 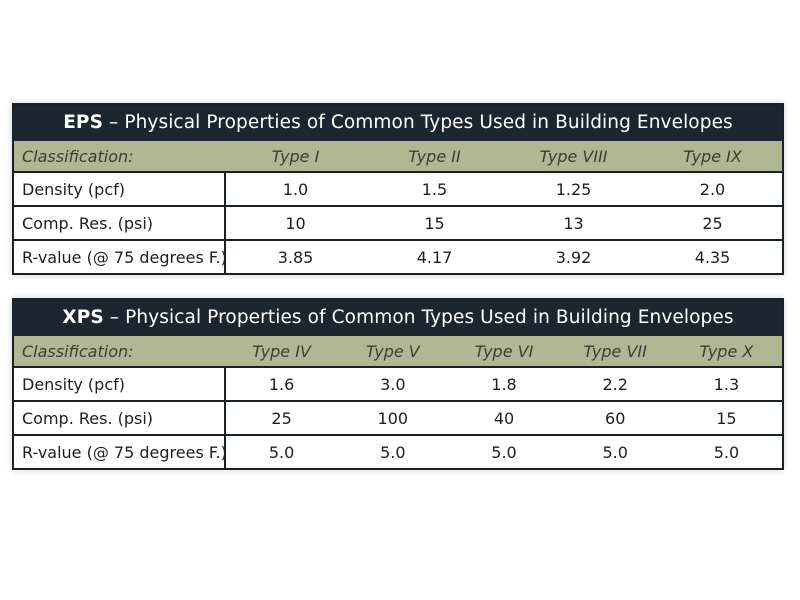 I want to click on table-cell: 100, so click(x=393, y=418).